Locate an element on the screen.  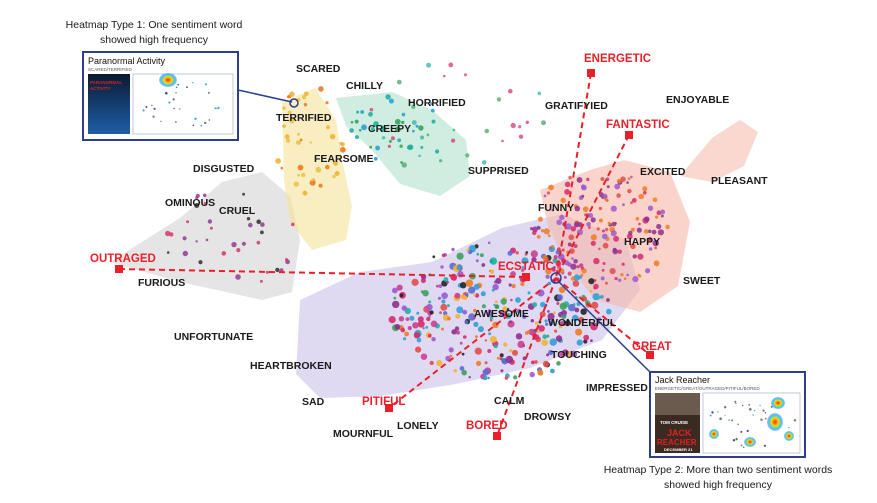
connector-inset2 is located at coordinates (604, 326).